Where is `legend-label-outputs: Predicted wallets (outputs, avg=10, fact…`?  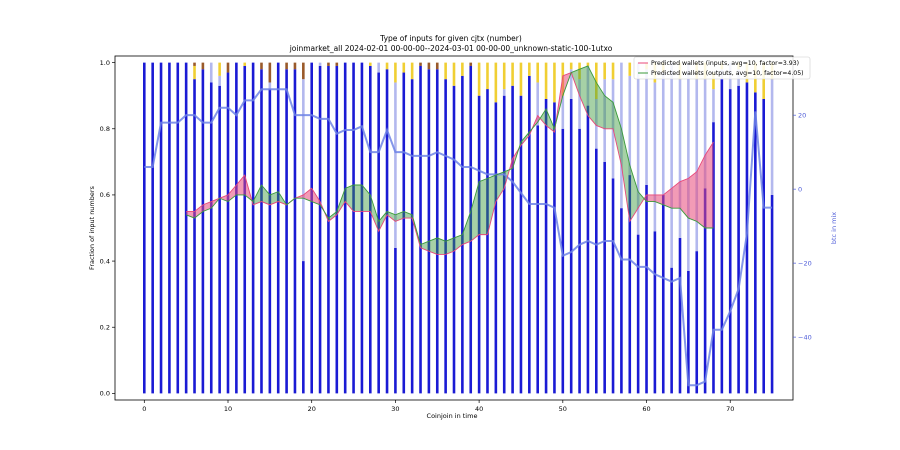 legend-label-outputs: Predicted wallets (outputs, avg=10, fact… is located at coordinates (727, 73).